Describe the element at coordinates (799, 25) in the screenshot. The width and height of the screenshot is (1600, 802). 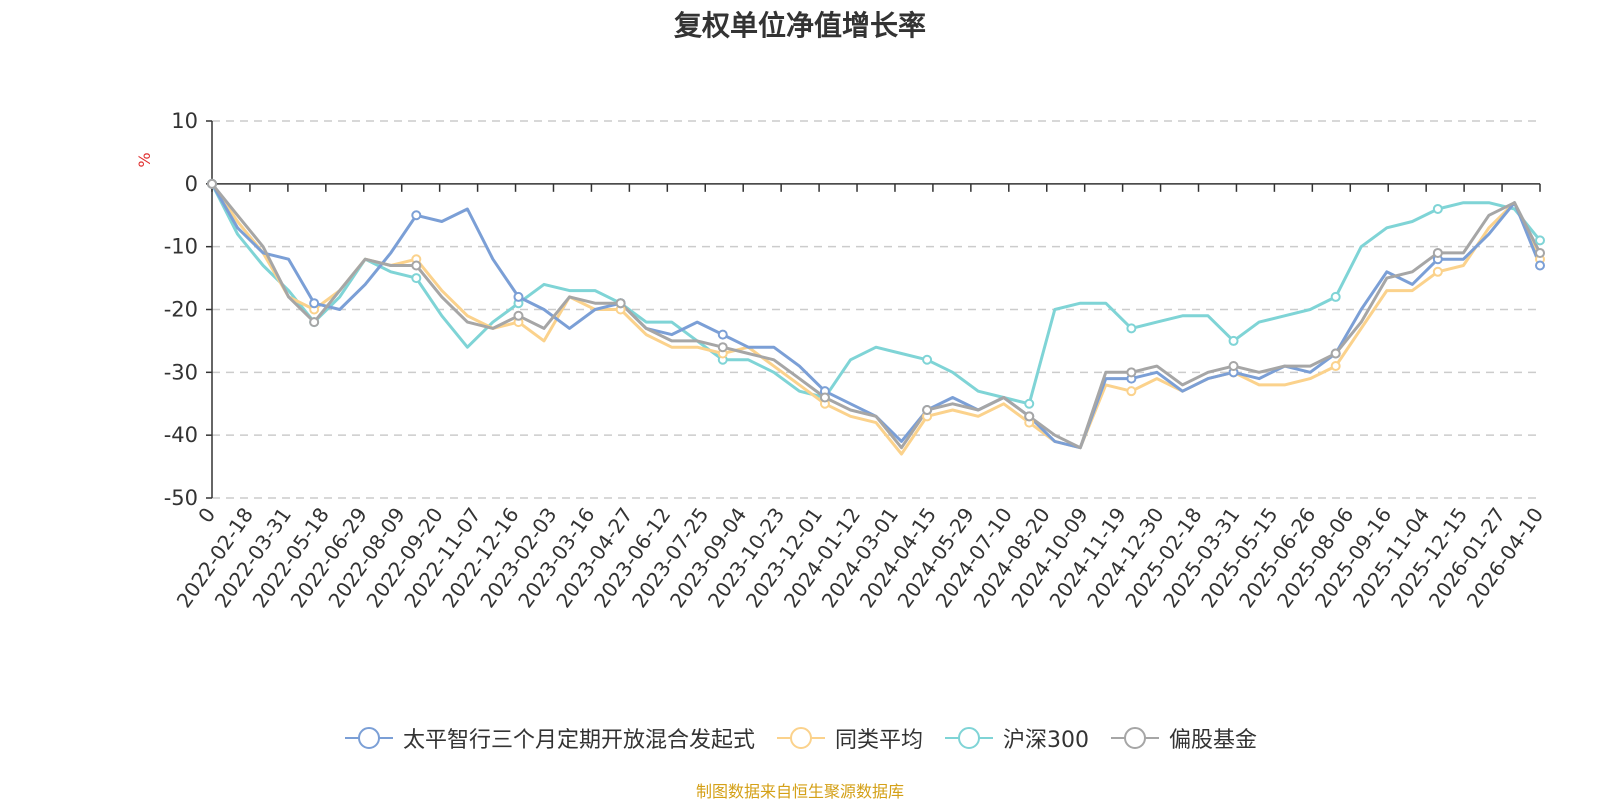
I see `chart-title: 复权单位净值增长率` at that location.